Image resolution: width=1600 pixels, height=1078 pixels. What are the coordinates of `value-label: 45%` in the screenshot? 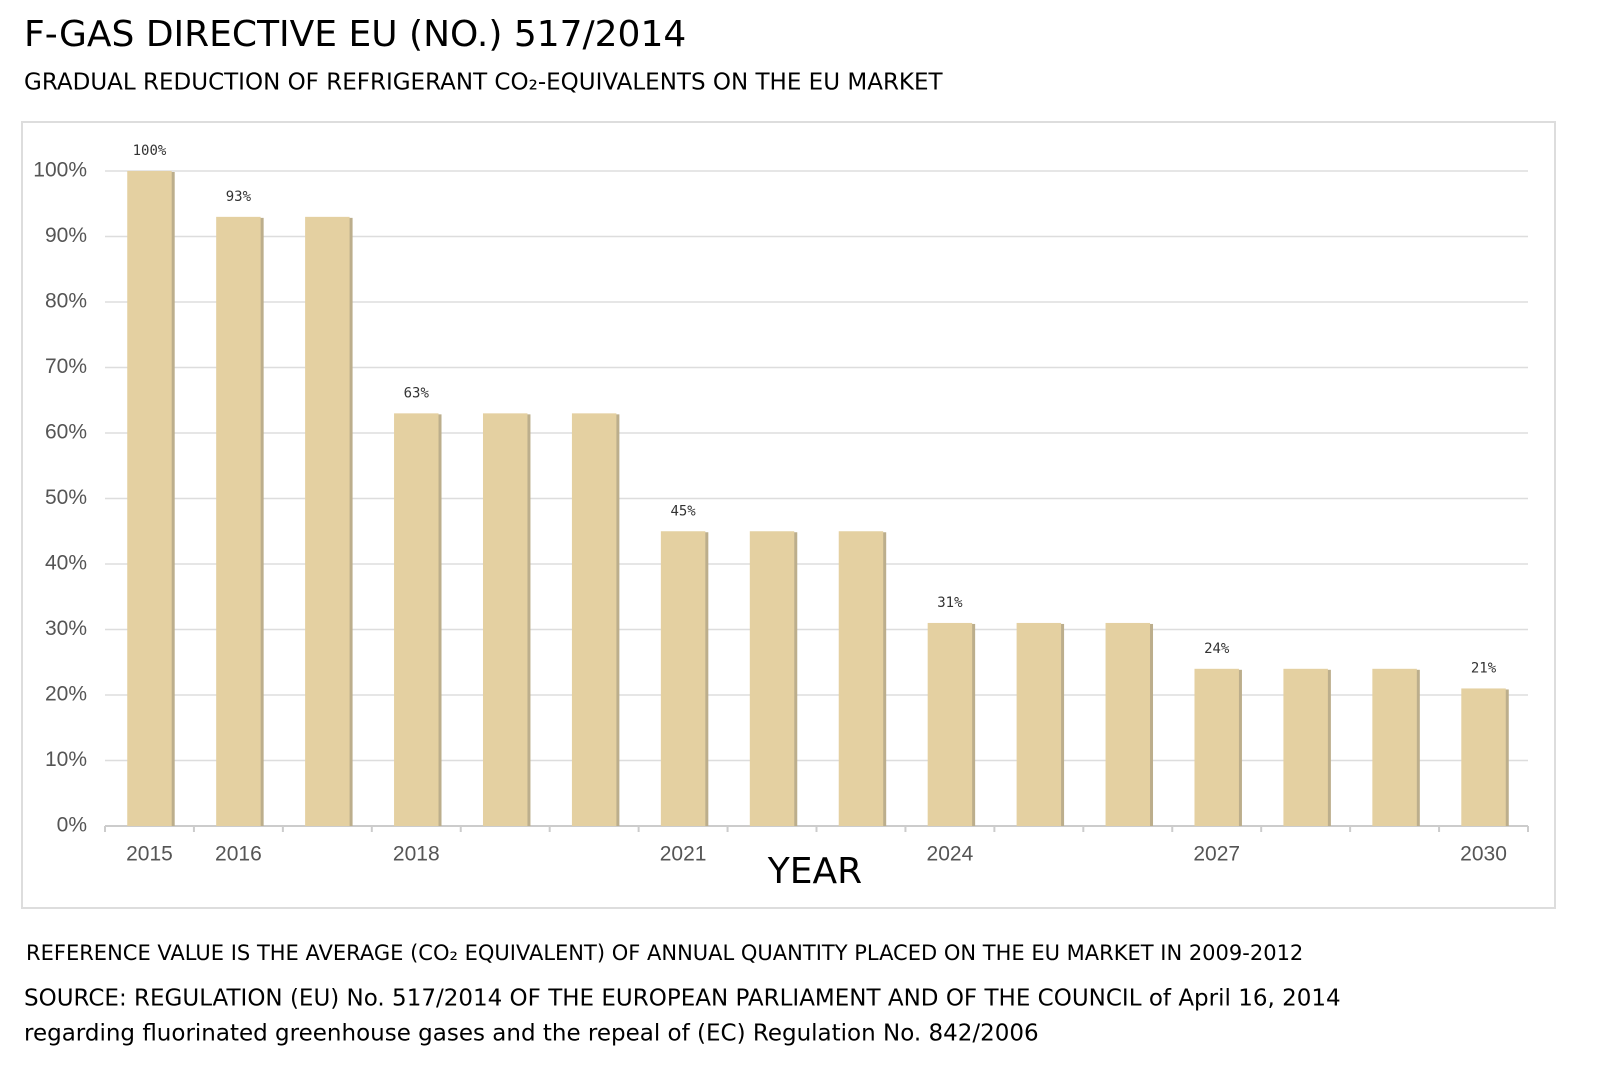 It's located at (683, 511).